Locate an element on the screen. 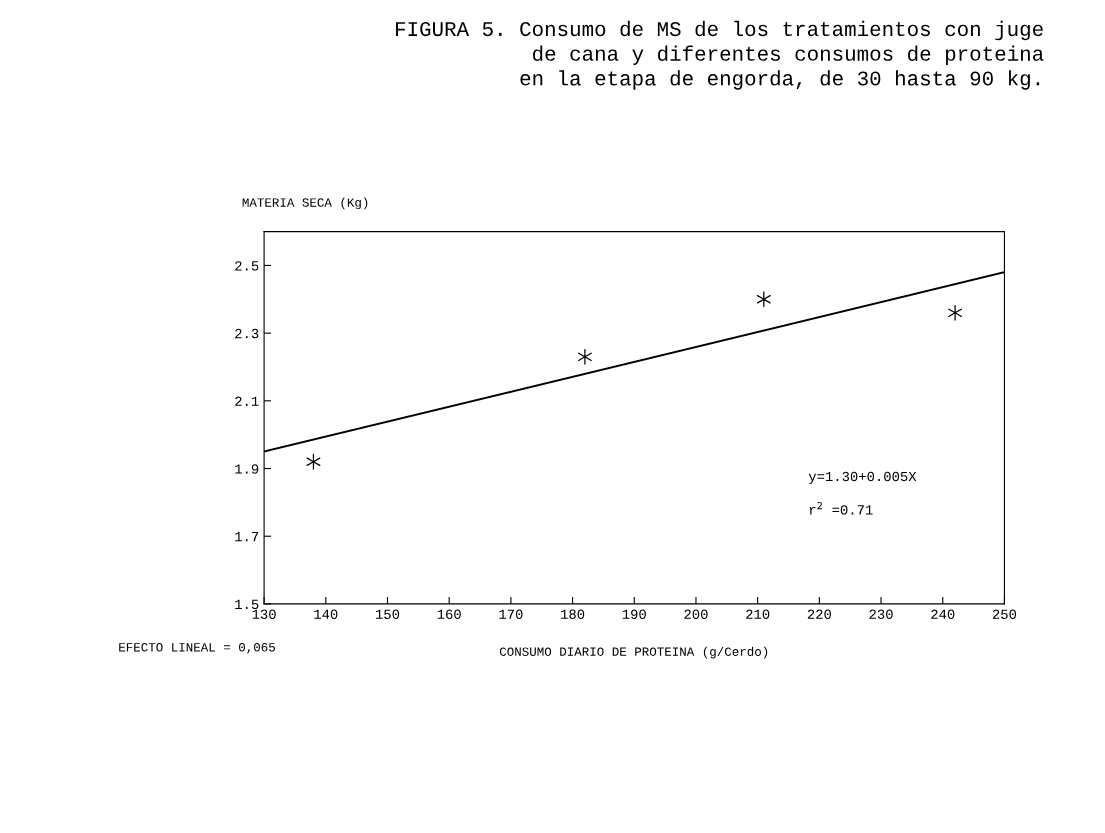 The width and height of the screenshot is (1105, 833). x-tick-label: 250 is located at coordinates (1004, 614).